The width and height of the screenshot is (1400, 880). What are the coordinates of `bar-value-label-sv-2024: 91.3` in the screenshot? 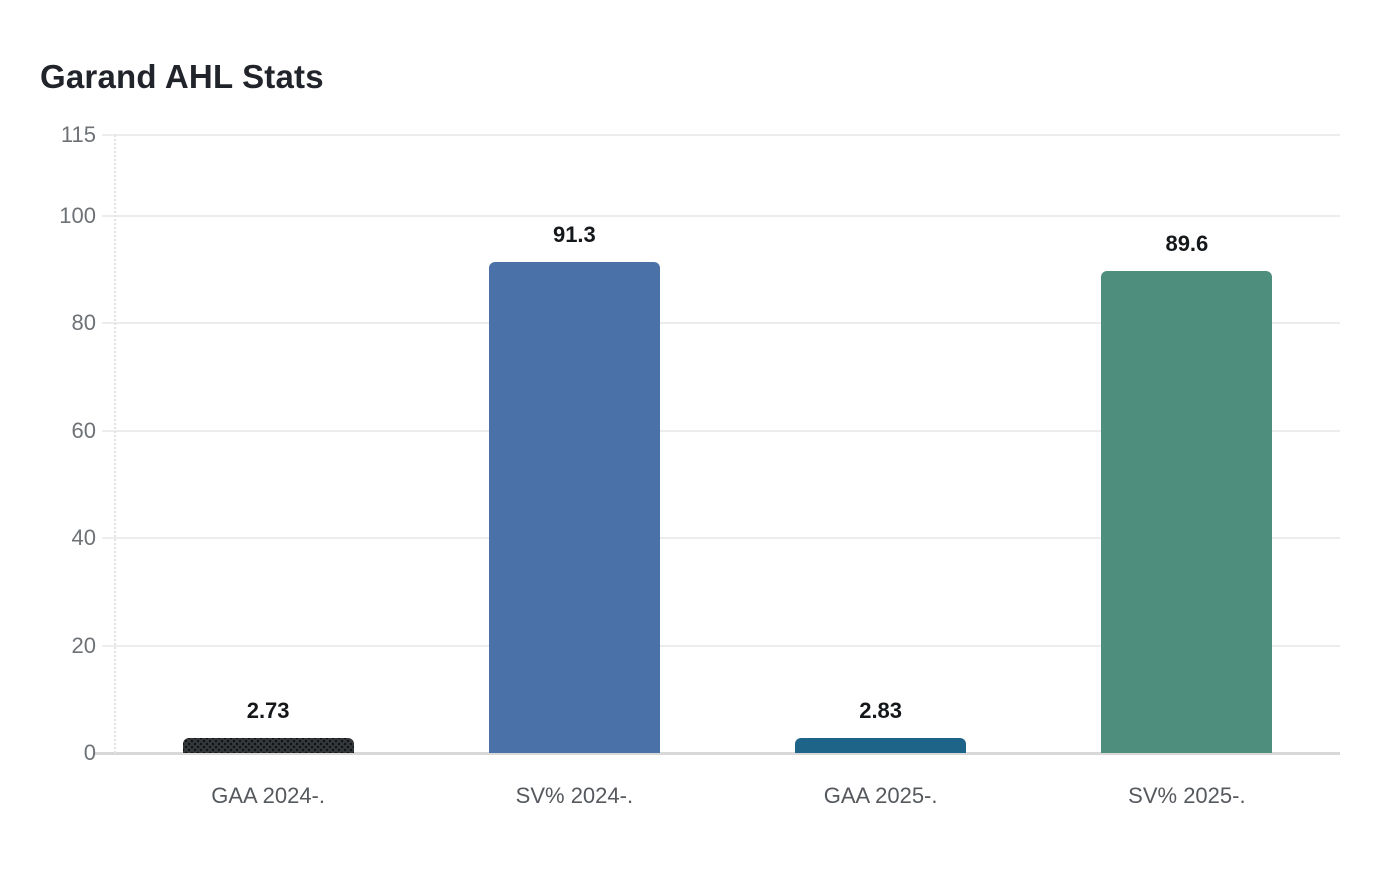 It's located at (574, 235).